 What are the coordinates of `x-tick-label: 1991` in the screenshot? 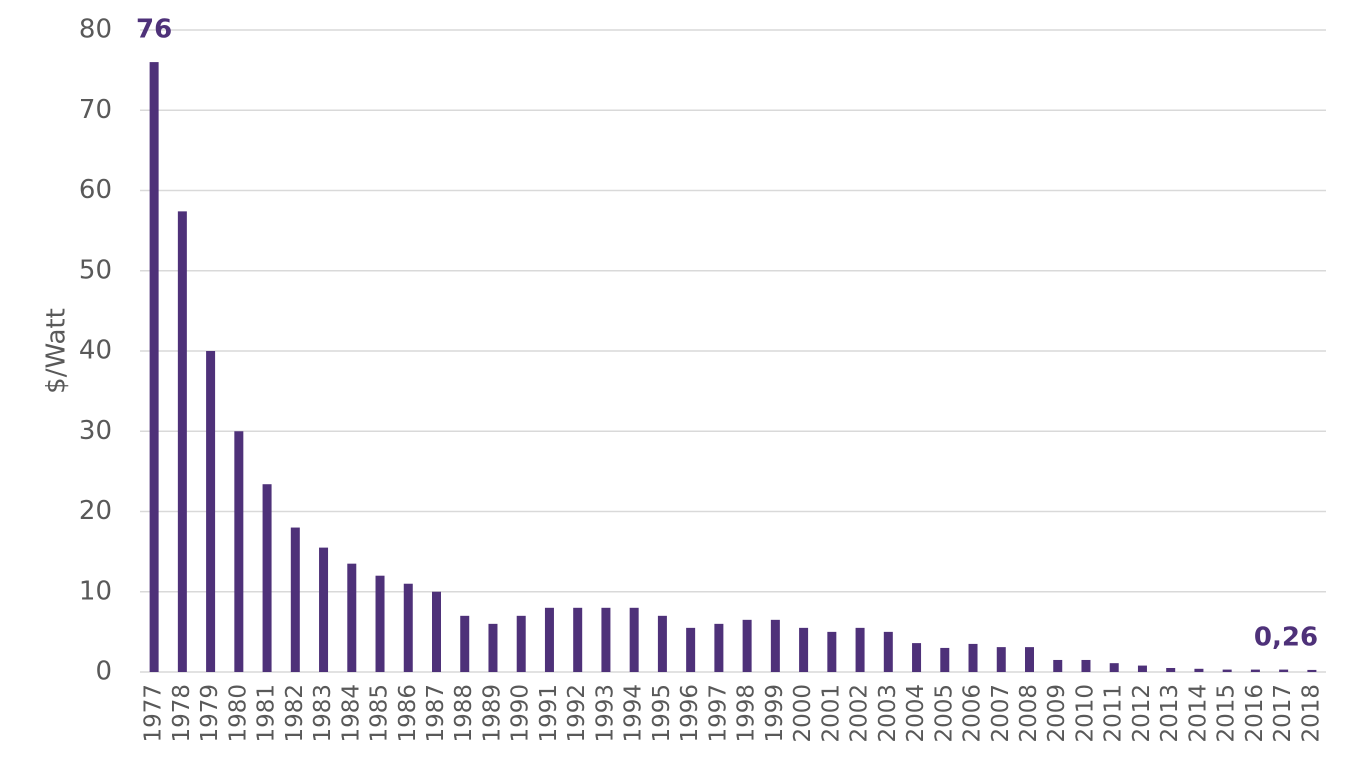 It's located at (549, 713).